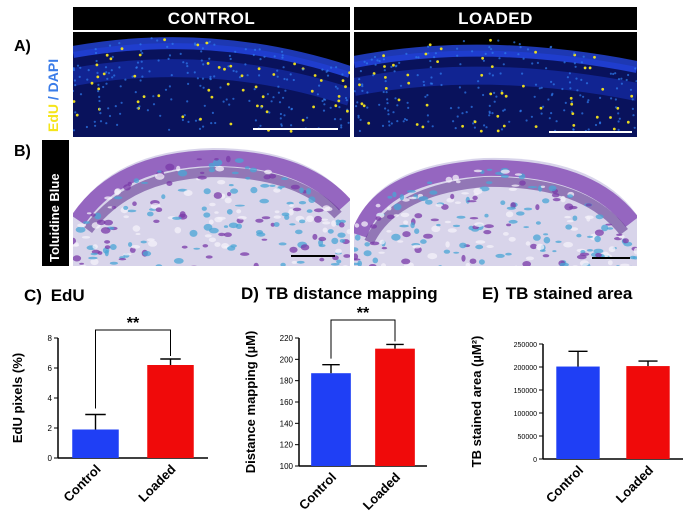 The width and height of the screenshot is (700, 526). I want to click on bracket-line, so click(133, 369).